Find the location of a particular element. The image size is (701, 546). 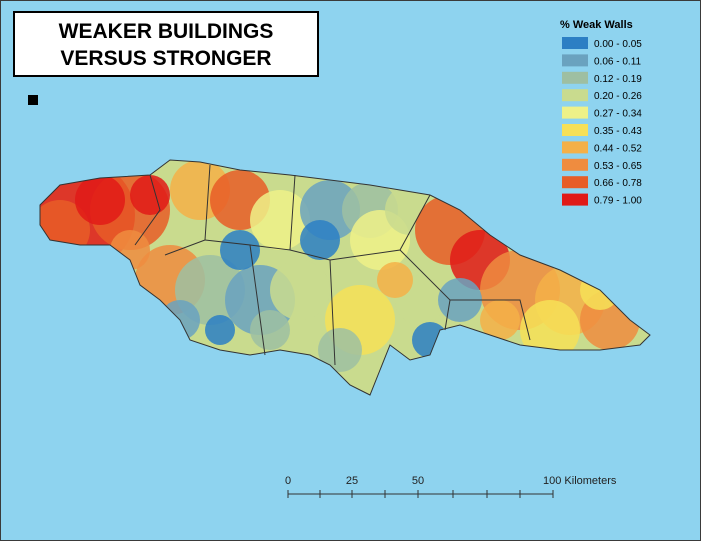

legend-label: 0.66 - 0.78 is located at coordinates (618, 183).